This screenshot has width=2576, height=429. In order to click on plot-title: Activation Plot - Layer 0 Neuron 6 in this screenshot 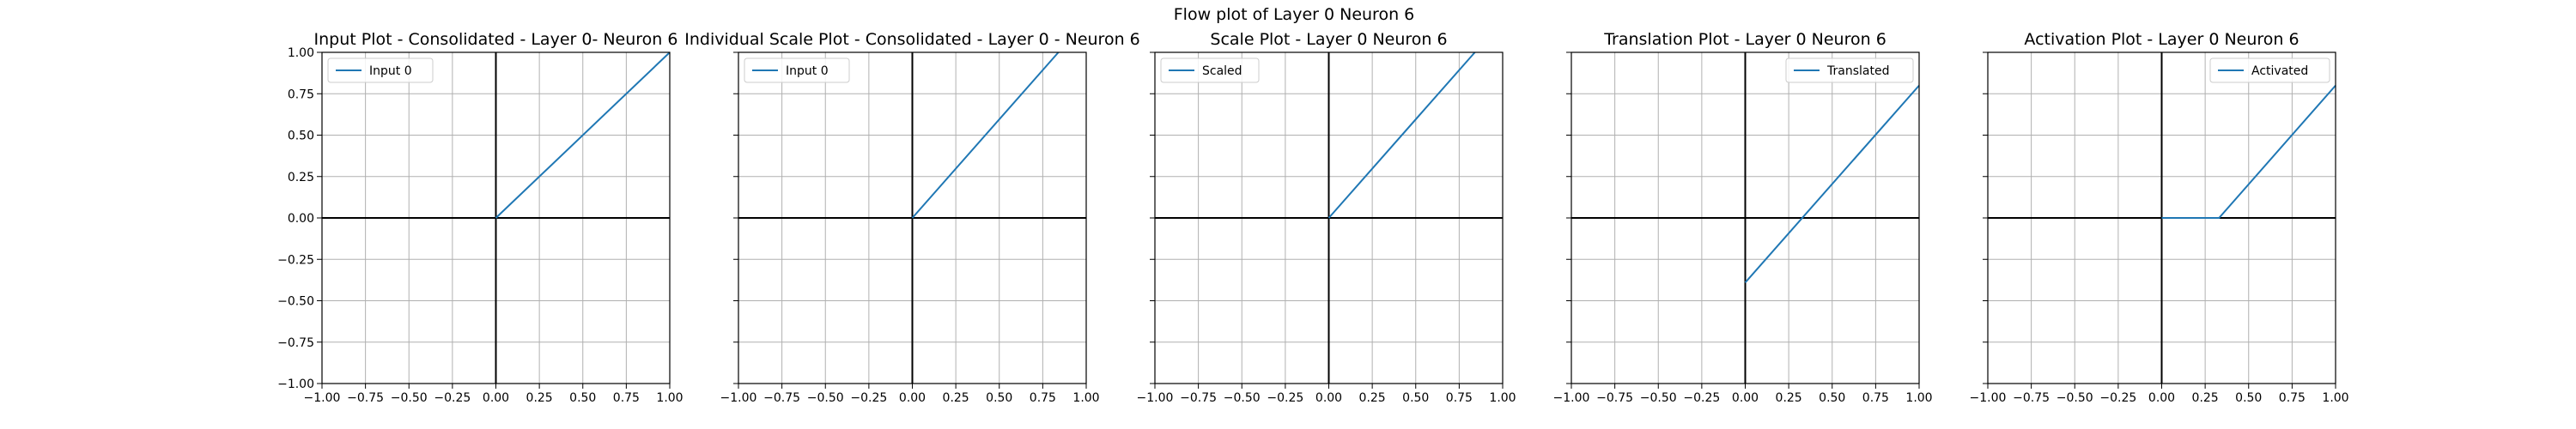, I will do `click(2162, 39)`.